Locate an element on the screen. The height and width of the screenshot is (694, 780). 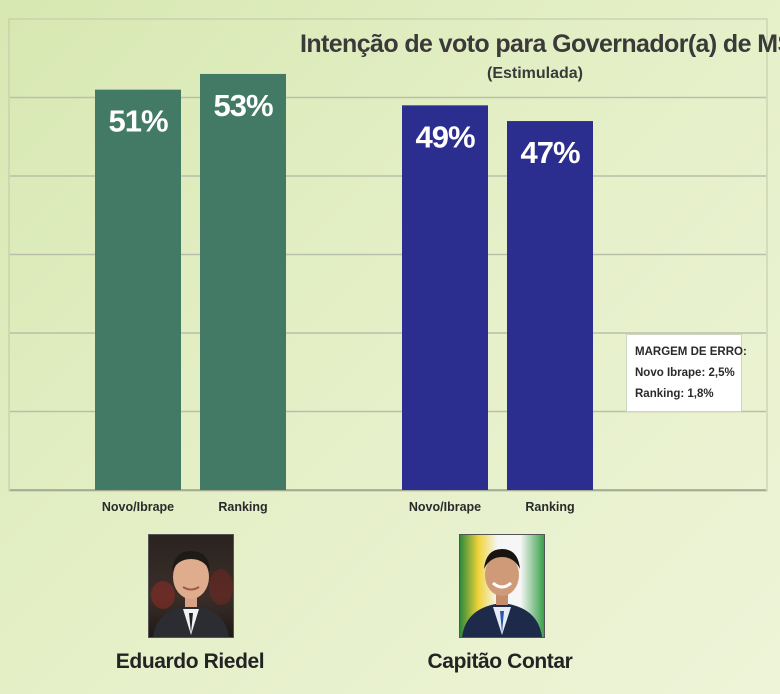
error-margin-heading: MARGEM DE ERRO: is located at coordinates (691, 352).